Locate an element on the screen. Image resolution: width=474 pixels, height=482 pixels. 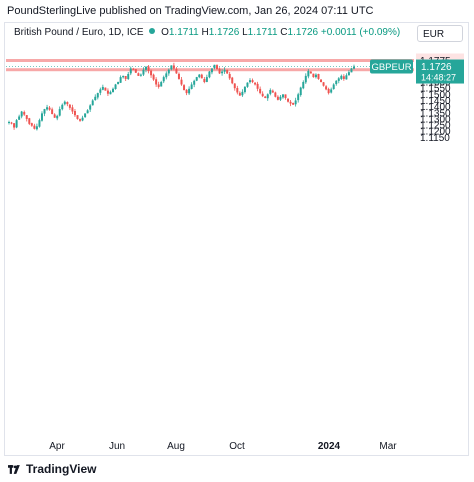
status-dot-icon is located at coordinates (152, 31).